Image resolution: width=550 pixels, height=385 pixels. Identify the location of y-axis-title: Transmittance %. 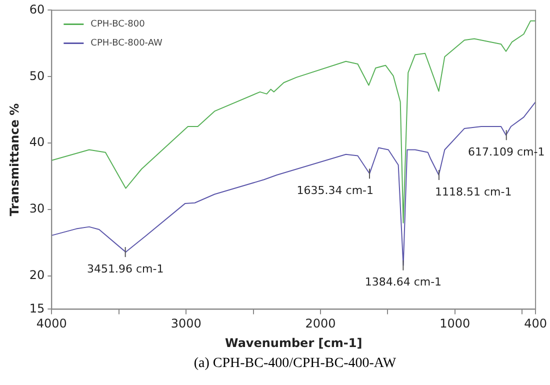
(14, 159).